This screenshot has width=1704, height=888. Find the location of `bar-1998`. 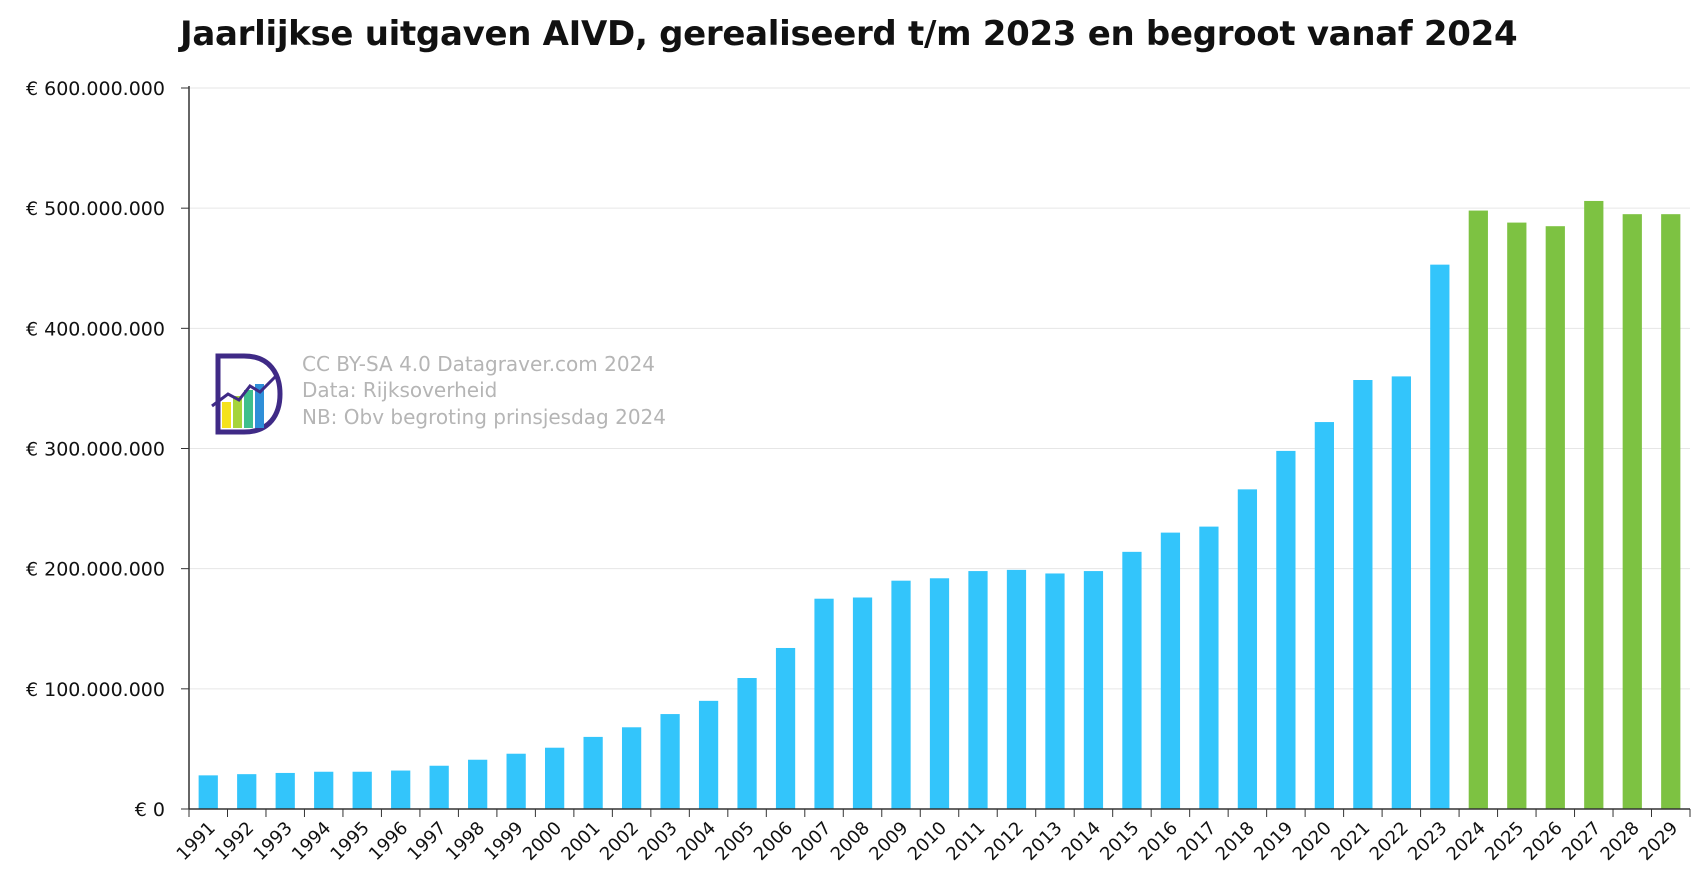

bar-1998 is located at coordinates (478, 784).